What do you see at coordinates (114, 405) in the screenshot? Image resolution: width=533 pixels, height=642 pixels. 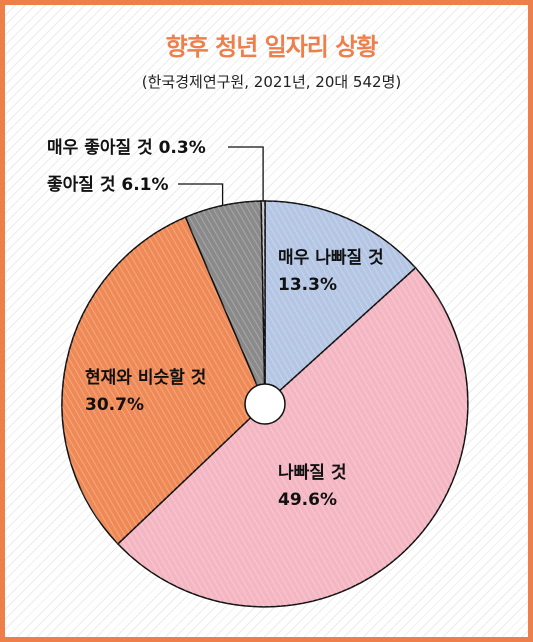 I see `slice-value-3: 30.7%` at bounding box center [114, 405].